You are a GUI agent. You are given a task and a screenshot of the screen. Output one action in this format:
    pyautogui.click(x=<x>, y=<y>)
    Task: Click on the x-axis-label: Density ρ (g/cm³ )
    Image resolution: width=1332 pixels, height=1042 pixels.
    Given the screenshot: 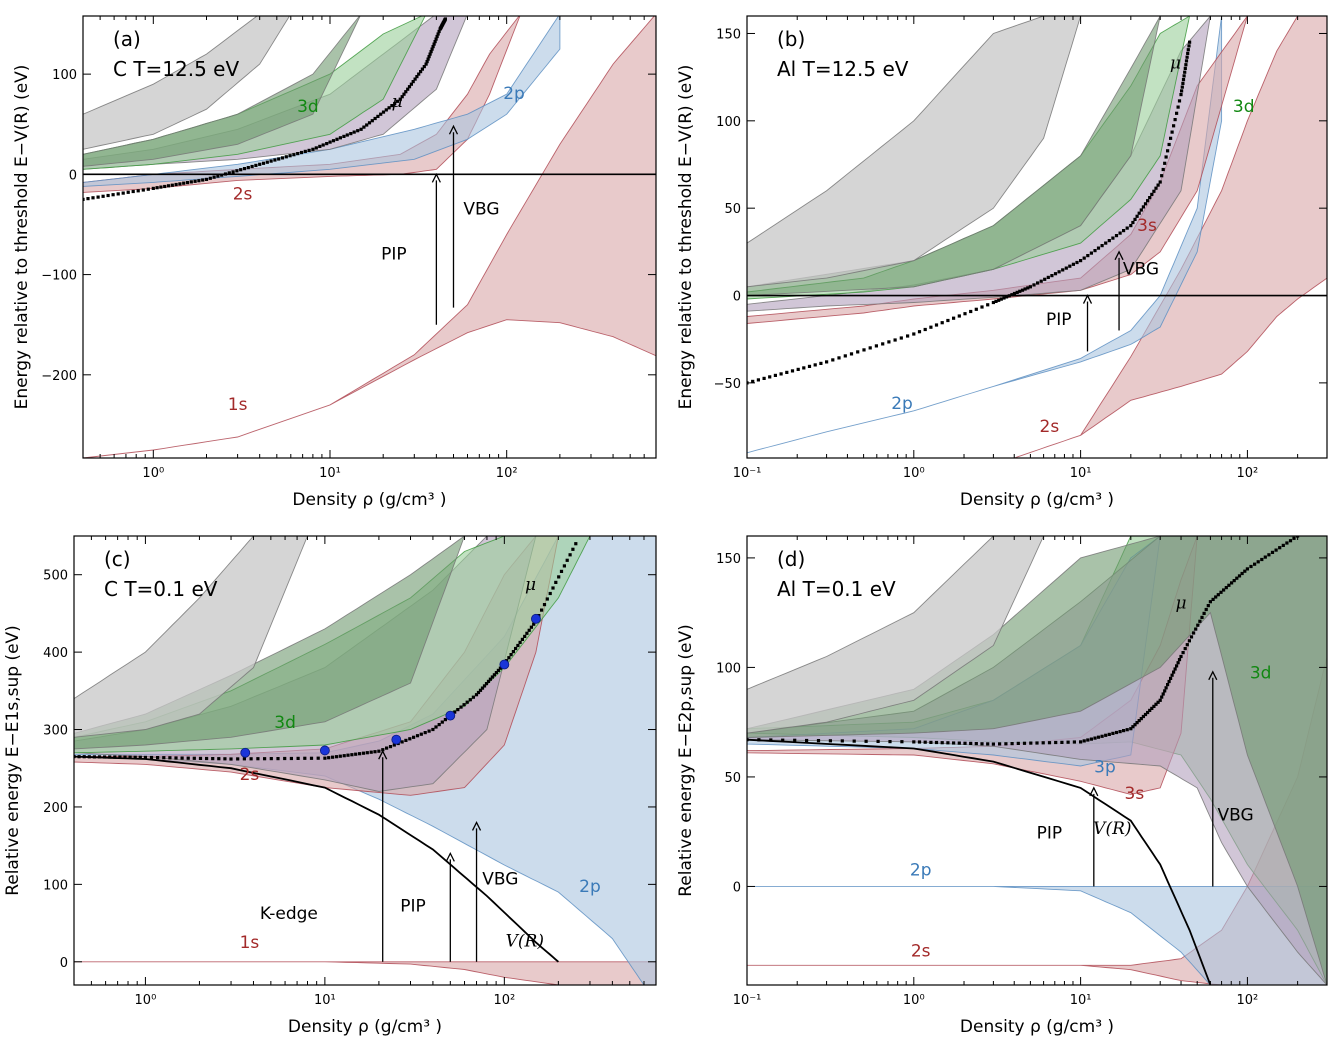 What is the action you would take?
    pyautogui.click(x=365, y=1027)
    